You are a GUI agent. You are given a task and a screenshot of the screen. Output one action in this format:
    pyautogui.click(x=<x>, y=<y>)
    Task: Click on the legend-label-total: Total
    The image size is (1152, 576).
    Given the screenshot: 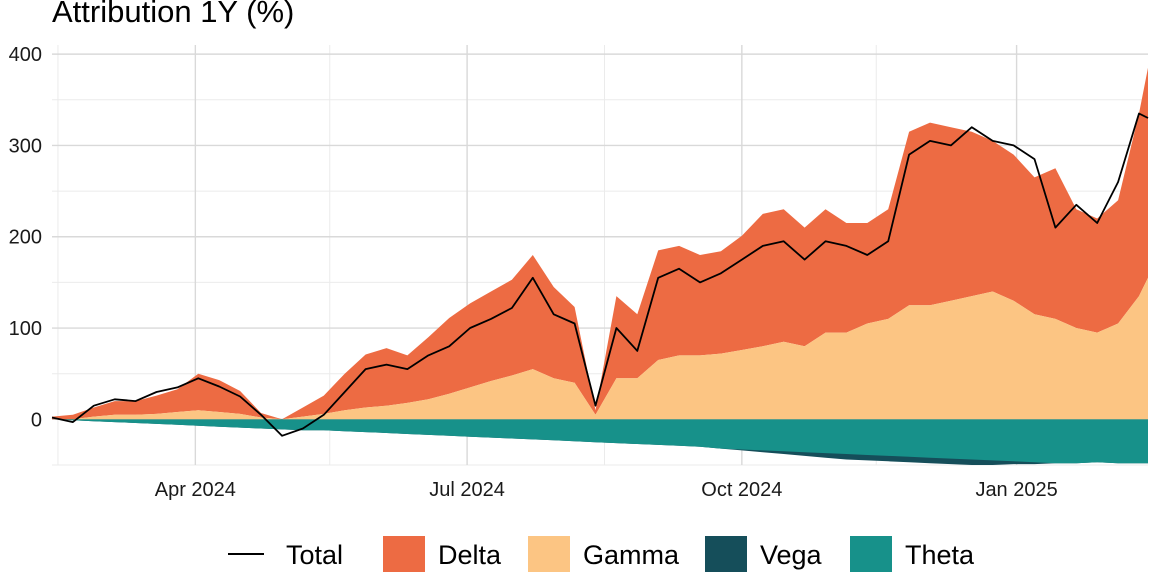 What is the action you would take?
    pyautogui.click(x=314, y=555)
    